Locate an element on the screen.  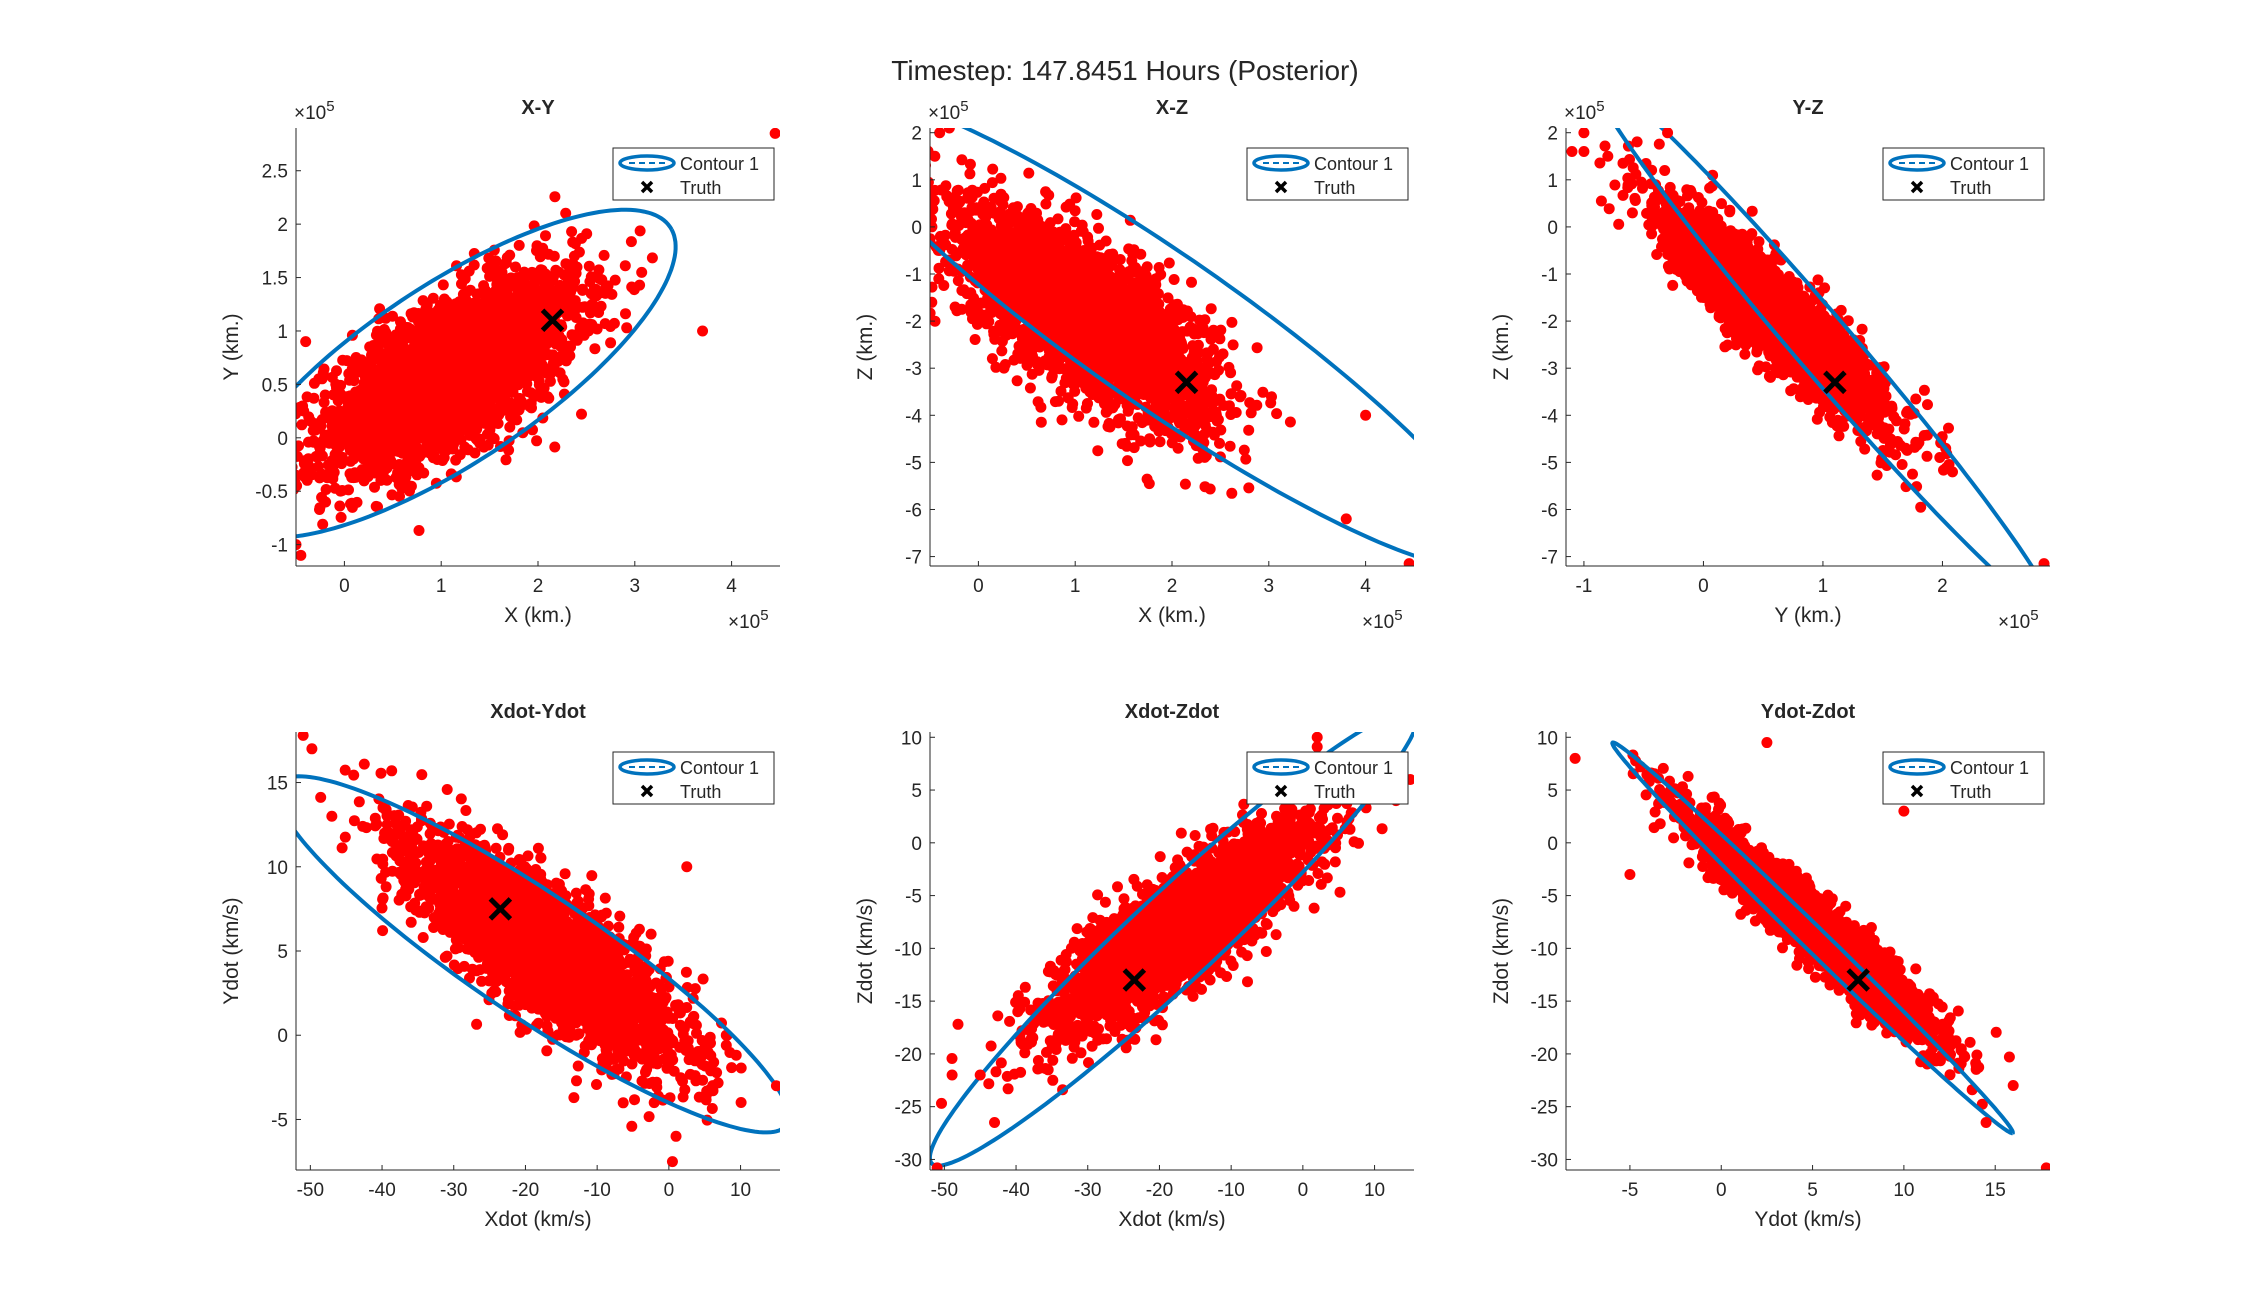
x-tick-label: 0 is located at coordinates (344, 586).